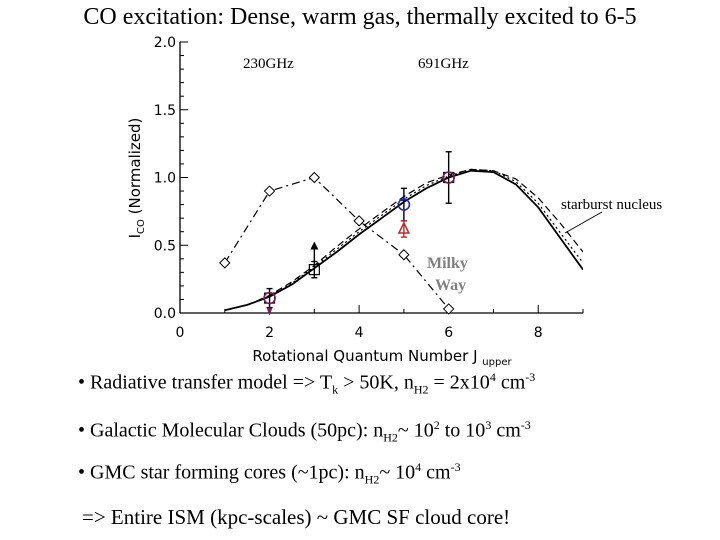  Describe the element at coordinates (136, 178) in the screenshot. I see `y-axis-label: ICO (Normalized)` at that location.